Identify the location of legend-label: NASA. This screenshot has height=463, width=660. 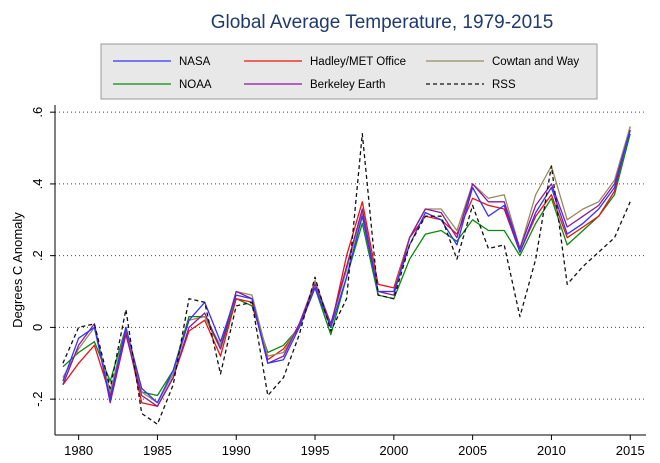
(195, 62).